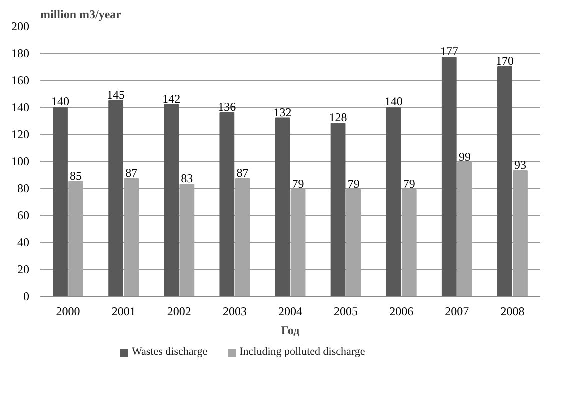  I want to click on data-label: 132, so click(283, 112).